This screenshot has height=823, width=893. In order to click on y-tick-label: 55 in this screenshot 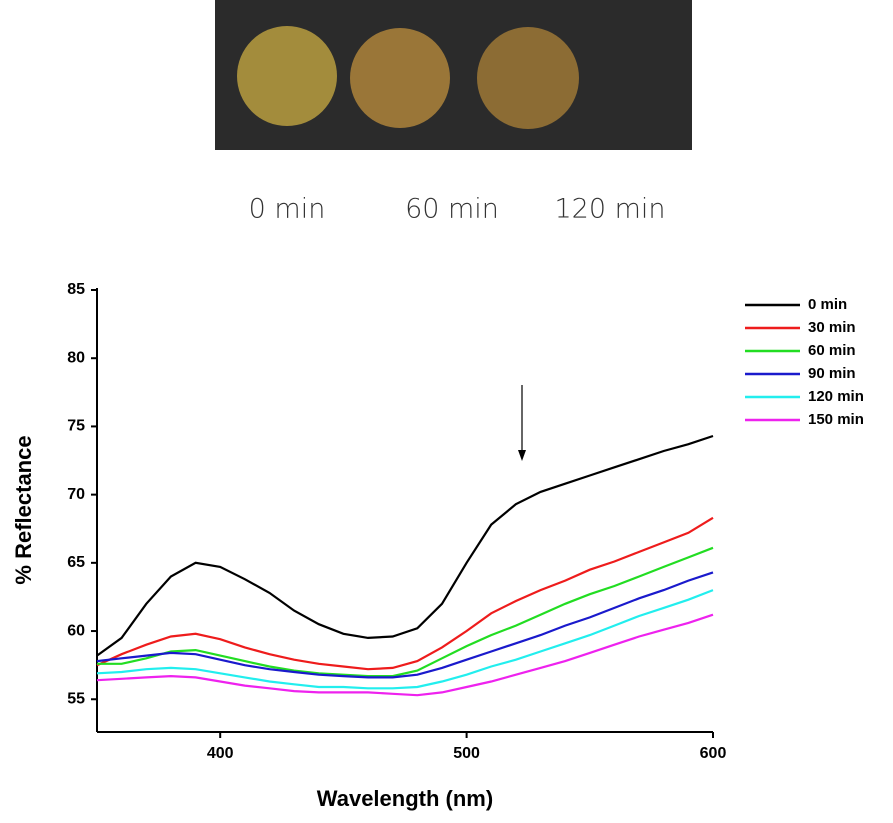, I will do `click(76, 698)`.